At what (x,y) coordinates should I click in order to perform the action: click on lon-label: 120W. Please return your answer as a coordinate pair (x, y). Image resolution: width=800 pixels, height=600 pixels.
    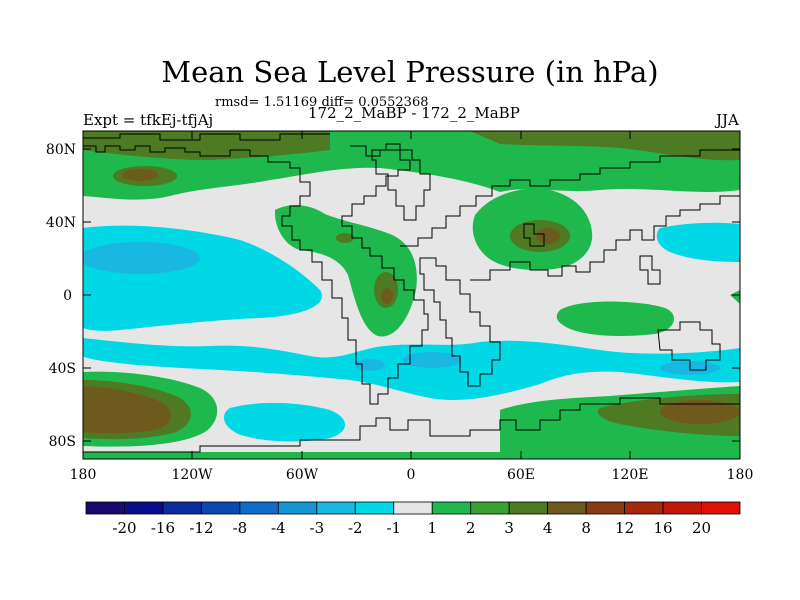
    Looking at the image, I should click on (192, 475).